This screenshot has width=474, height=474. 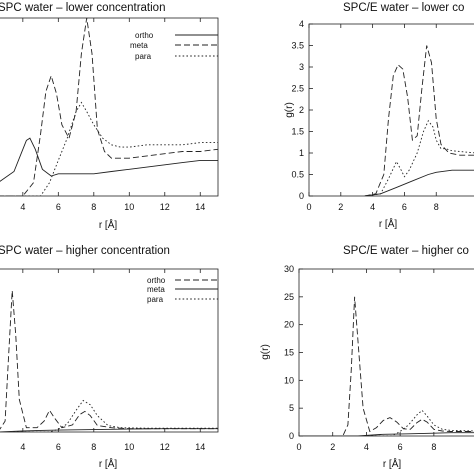 What do you see at coordinates (297, 89) in the screenshot?
I see `y-tick-label: 2.5` at bounding box center [297, 89].